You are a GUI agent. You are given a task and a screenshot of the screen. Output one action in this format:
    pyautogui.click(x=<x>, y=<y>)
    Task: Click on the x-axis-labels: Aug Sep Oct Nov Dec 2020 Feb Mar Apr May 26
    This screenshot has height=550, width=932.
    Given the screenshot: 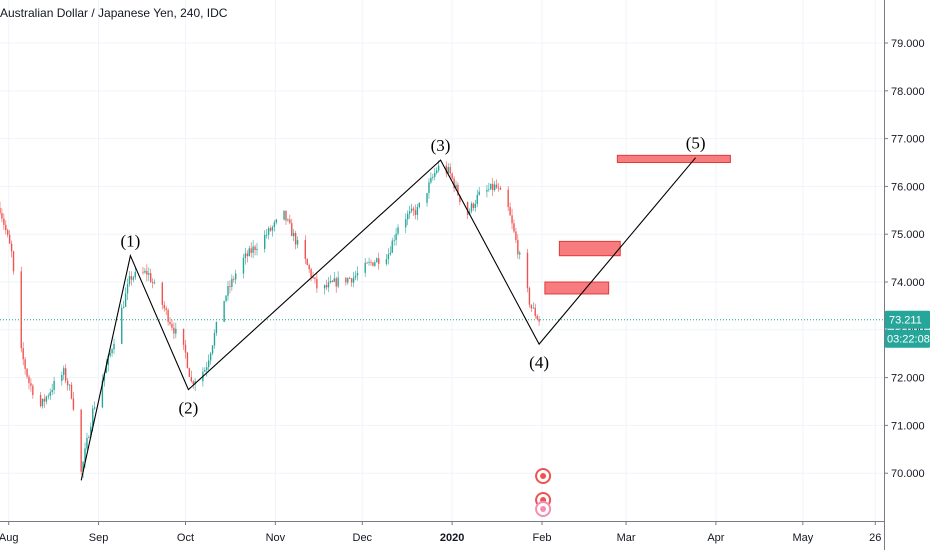 What is the action you would take?
    pyautogui.click(x=440, y=532)
    